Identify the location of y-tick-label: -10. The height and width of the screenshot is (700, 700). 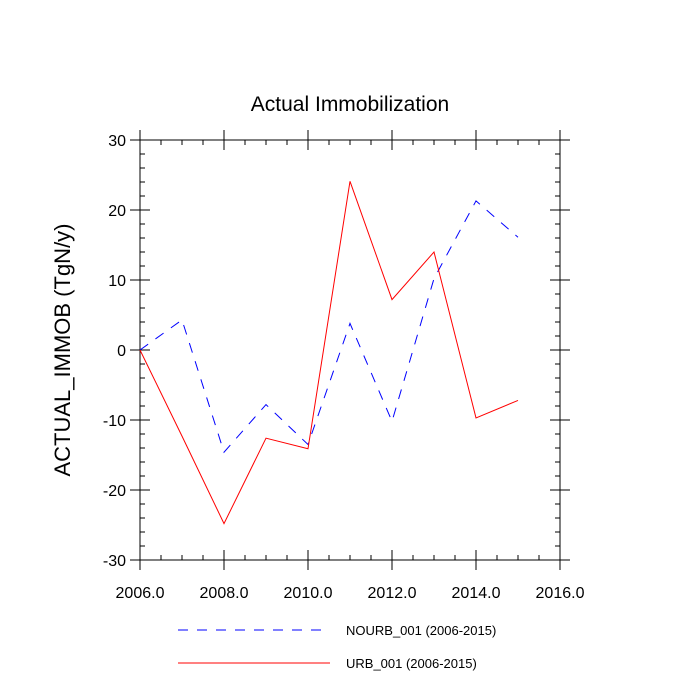
(114, 421).